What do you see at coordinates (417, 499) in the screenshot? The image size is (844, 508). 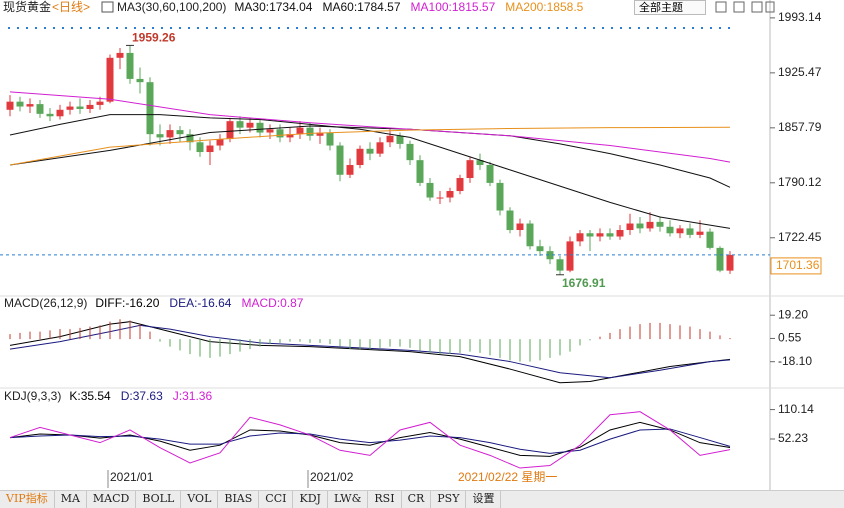 I see `tab: CR` at bounding box center [417, 499].